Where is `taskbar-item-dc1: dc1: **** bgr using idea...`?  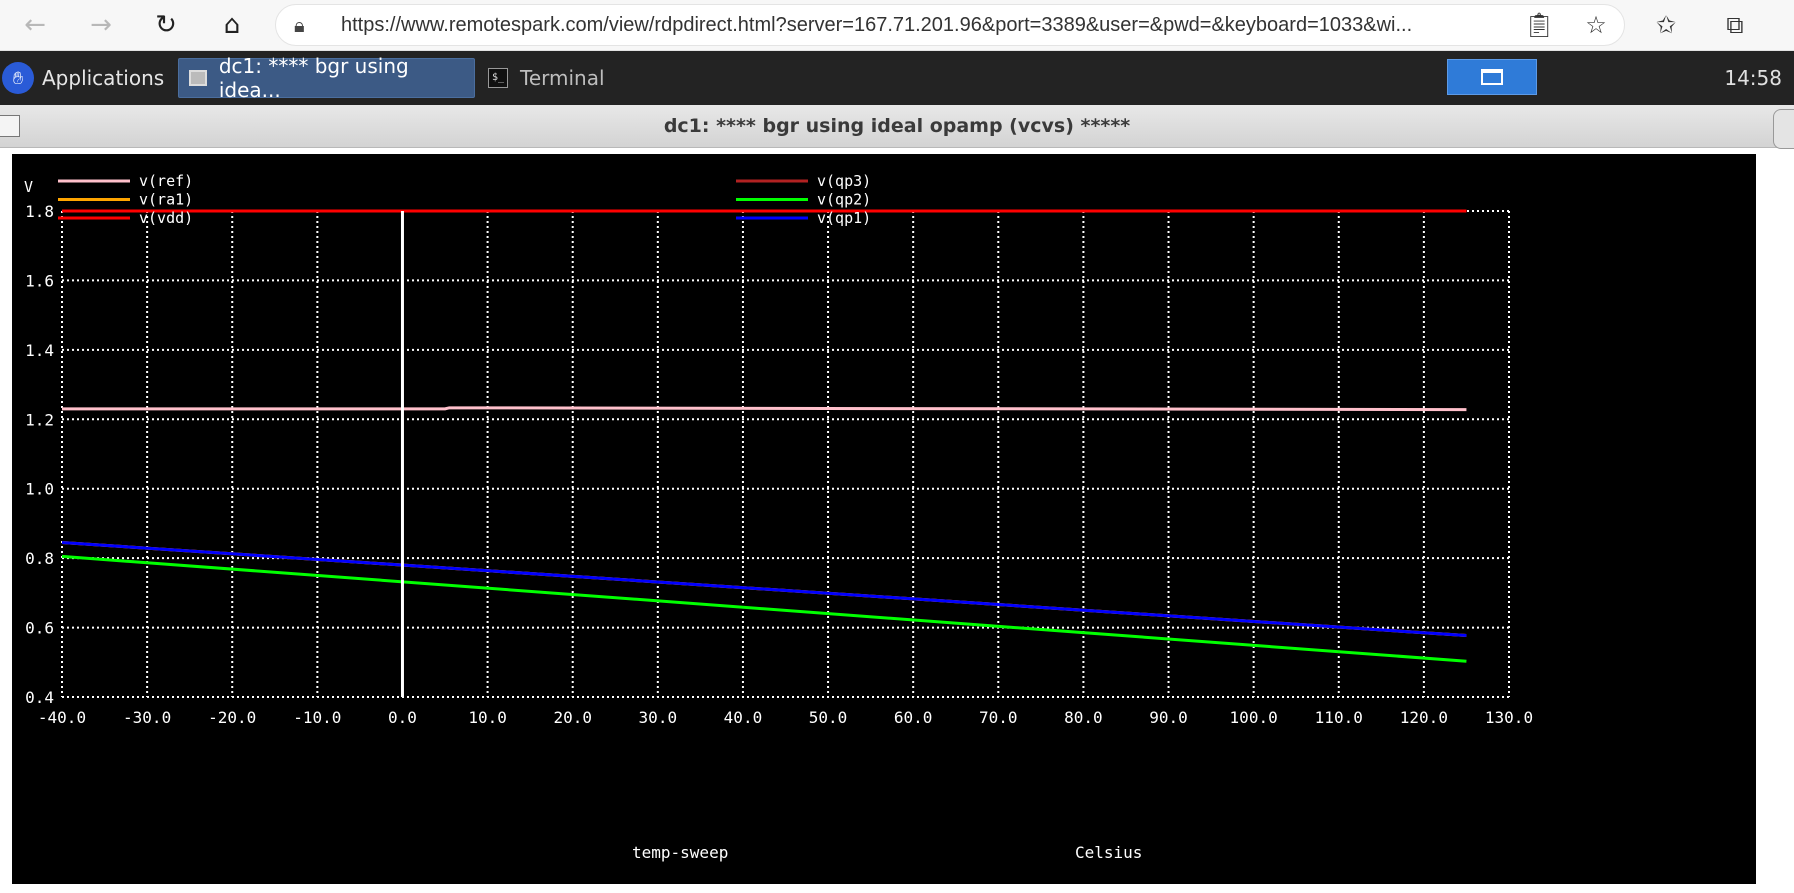 taskbar-item-dc1: dc1: **** bgr using idea... is located at coordinates (326, 78).